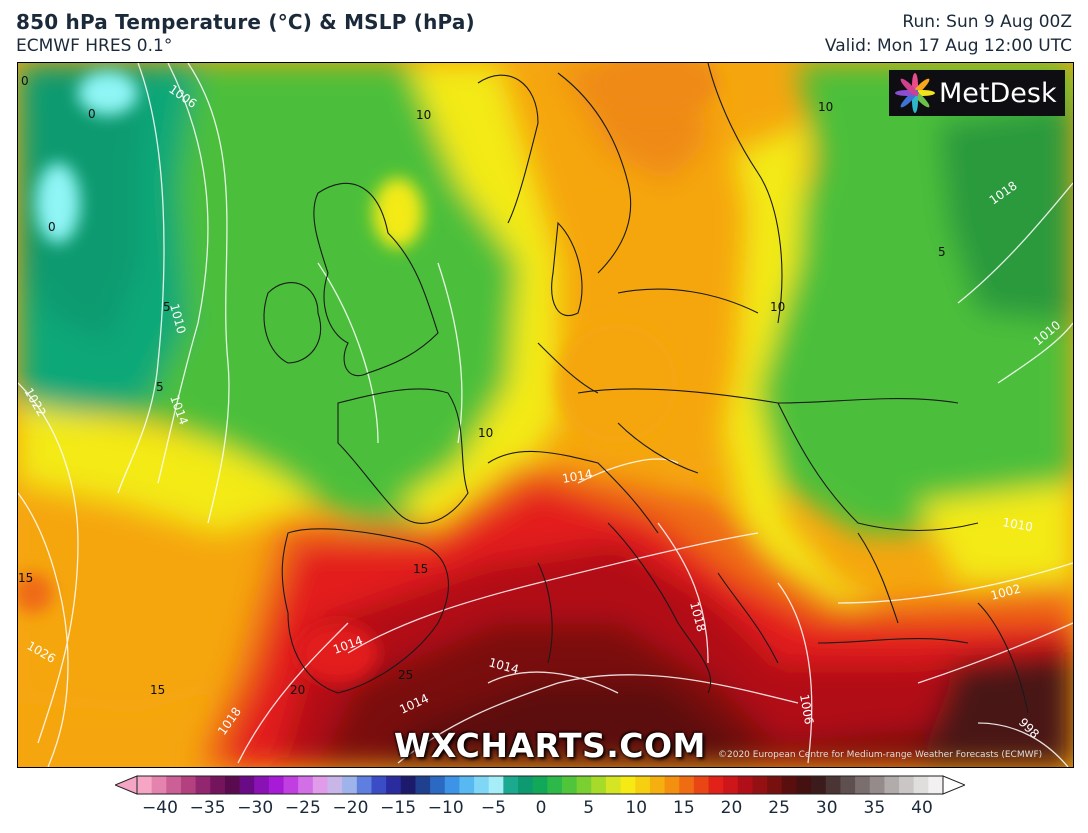 Image resolution: width=1088 pixels, height=833 pixels. I want to click on t-label: 0, so click(25, 81).